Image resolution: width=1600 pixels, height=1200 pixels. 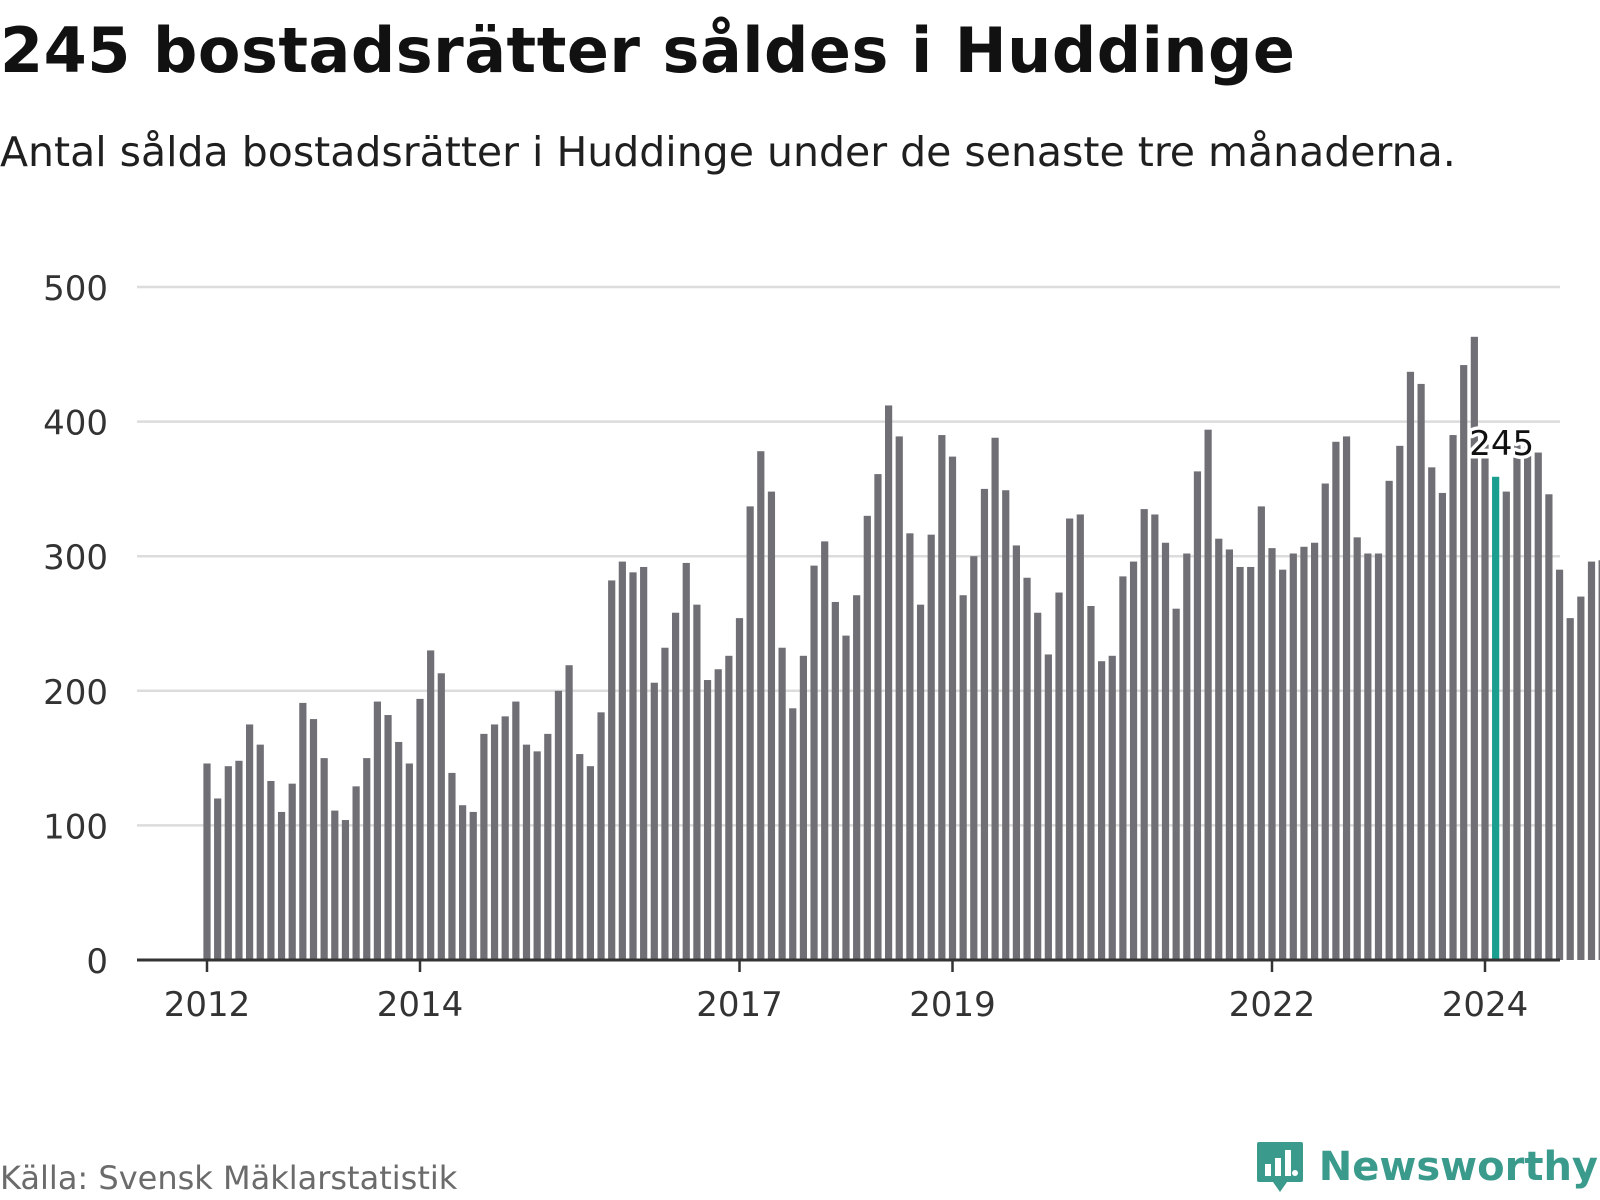 I want to click on y-tick-label: 100, so click(x=75, y=827).